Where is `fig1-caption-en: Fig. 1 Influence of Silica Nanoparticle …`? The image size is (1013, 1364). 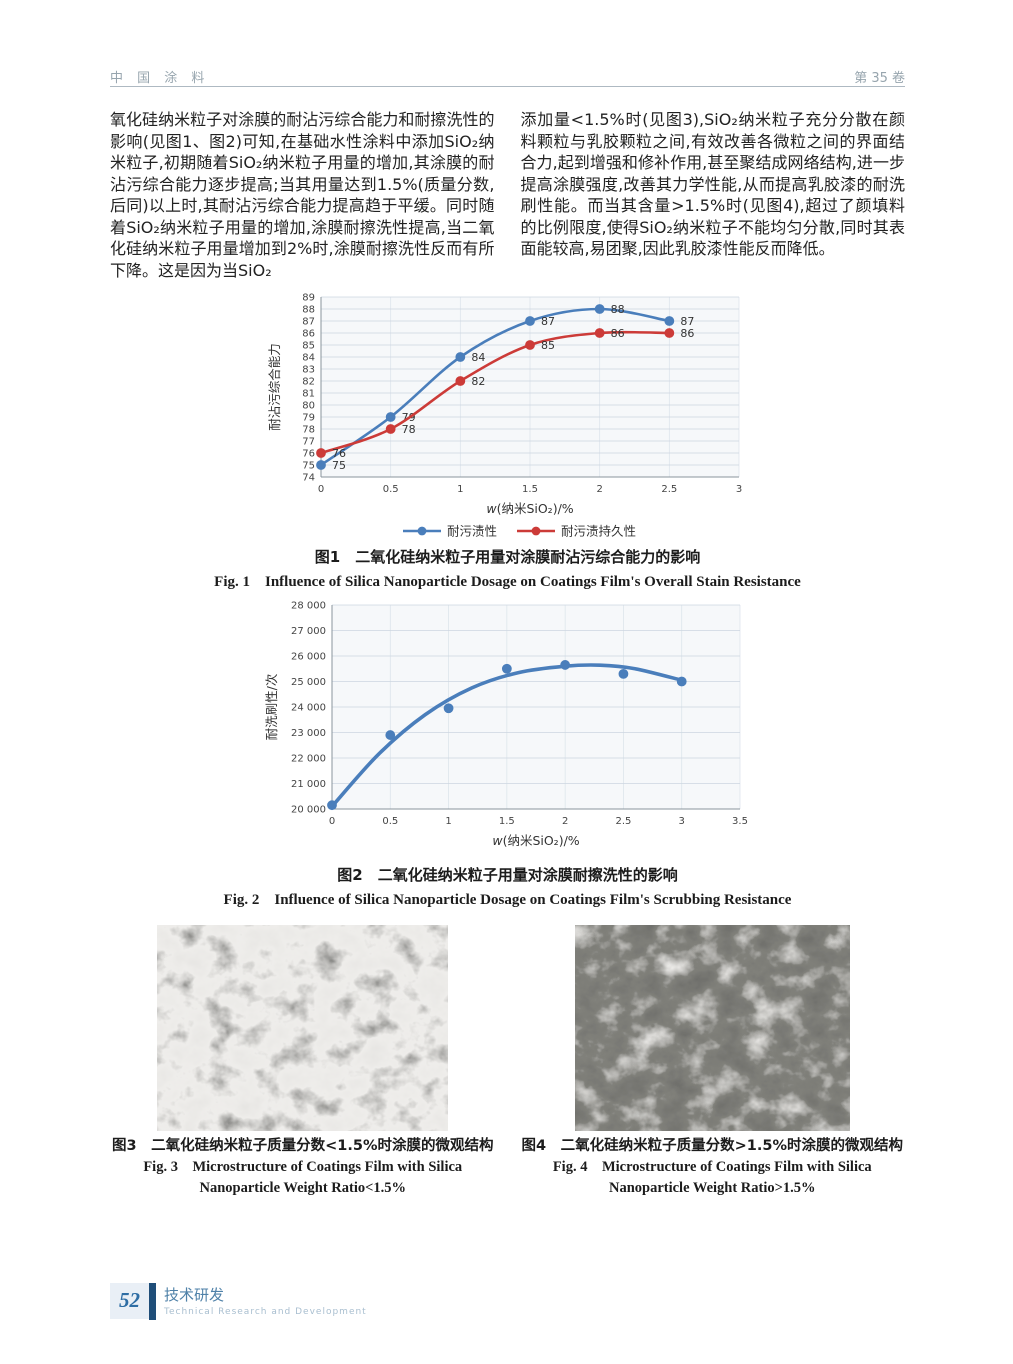 fig1-caption-en: Fig. 1 Influence of Silica Nanoparticle … is located at coordinates (507, 582).